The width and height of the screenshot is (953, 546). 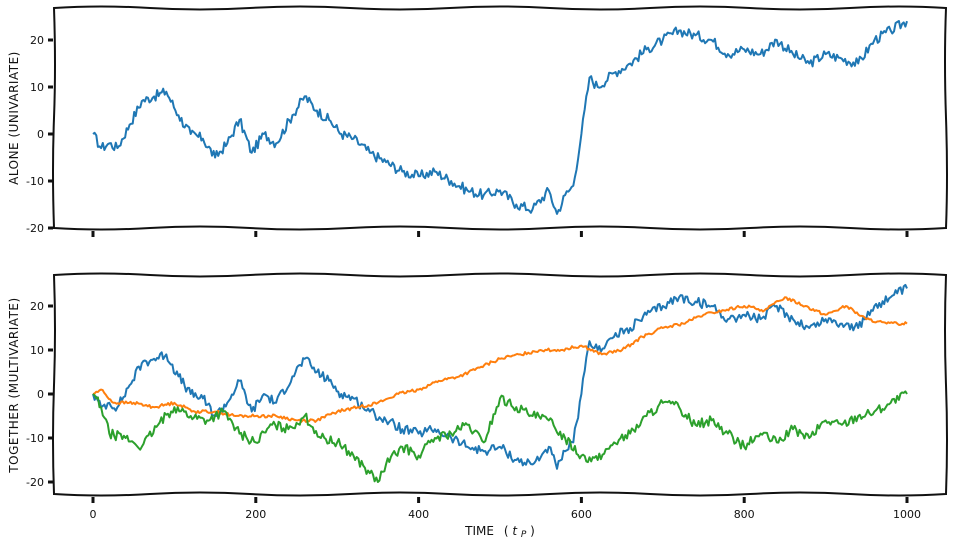 What do you see at coordinates (14, 385) in the screenshot?
I see `bottom-ylabel: TOGETHER (MULTIVARIATE)` at bounding box center [14, 385].